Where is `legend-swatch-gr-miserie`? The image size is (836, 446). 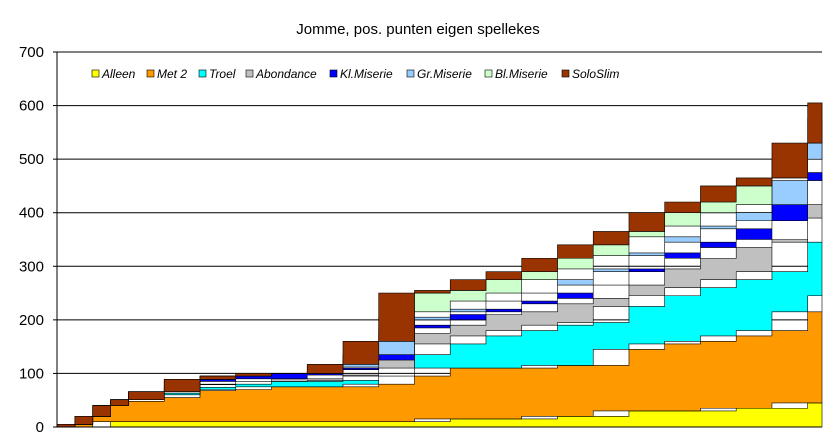
legend-swatch-gr-miserie is located at coordinates (410, 73).